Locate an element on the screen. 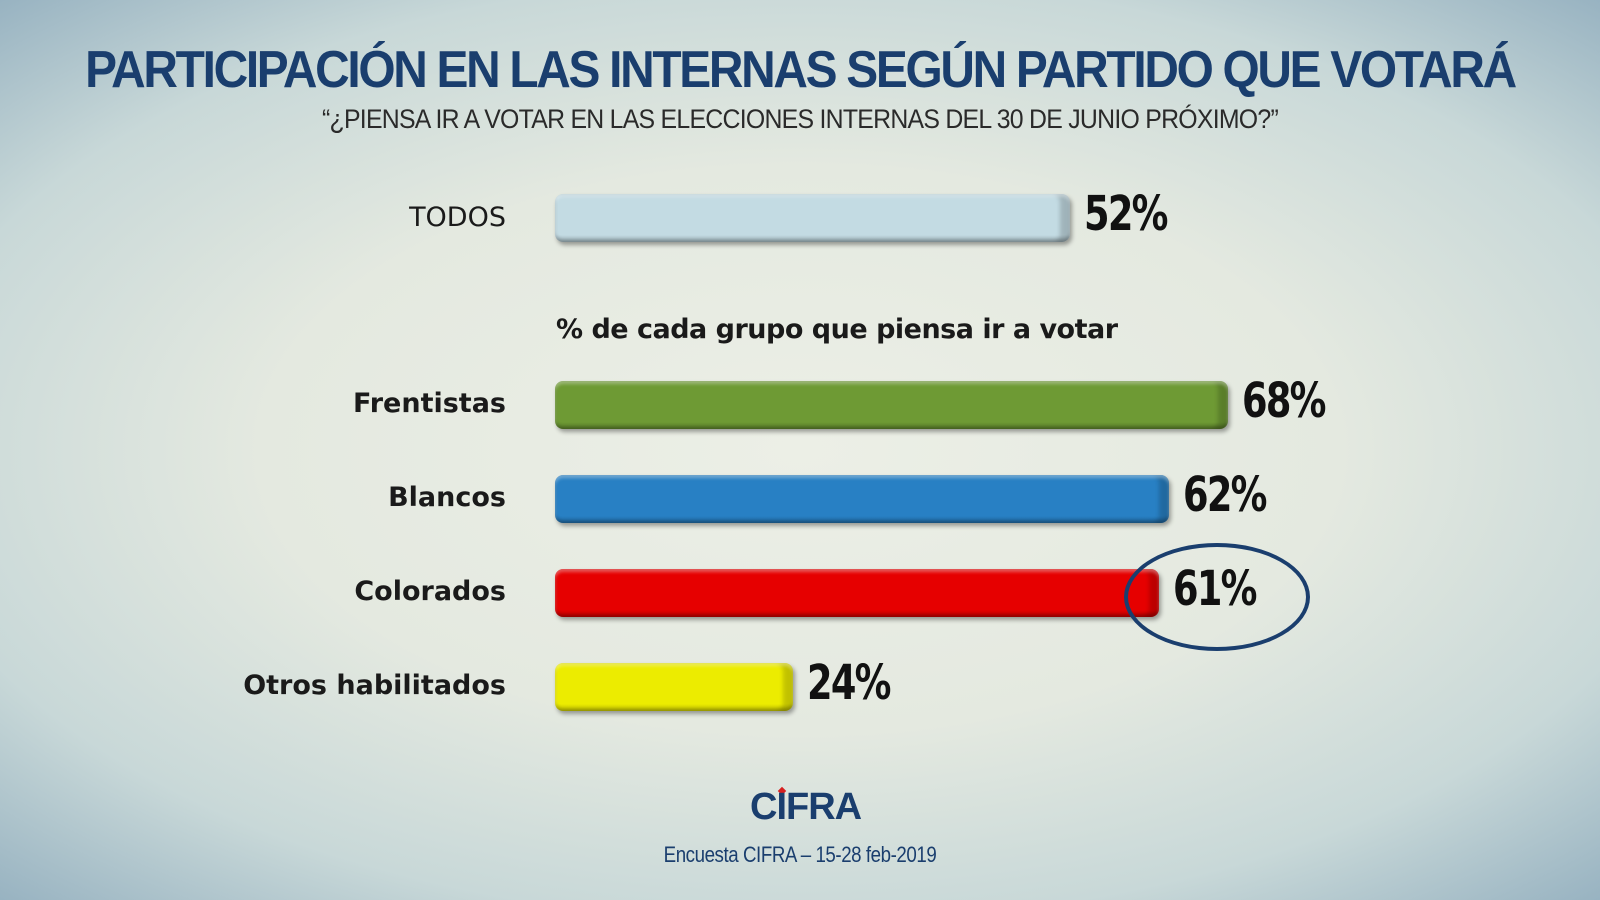 The image size is (1600, 900). bar-colorados is located at coordinates (857, 593).